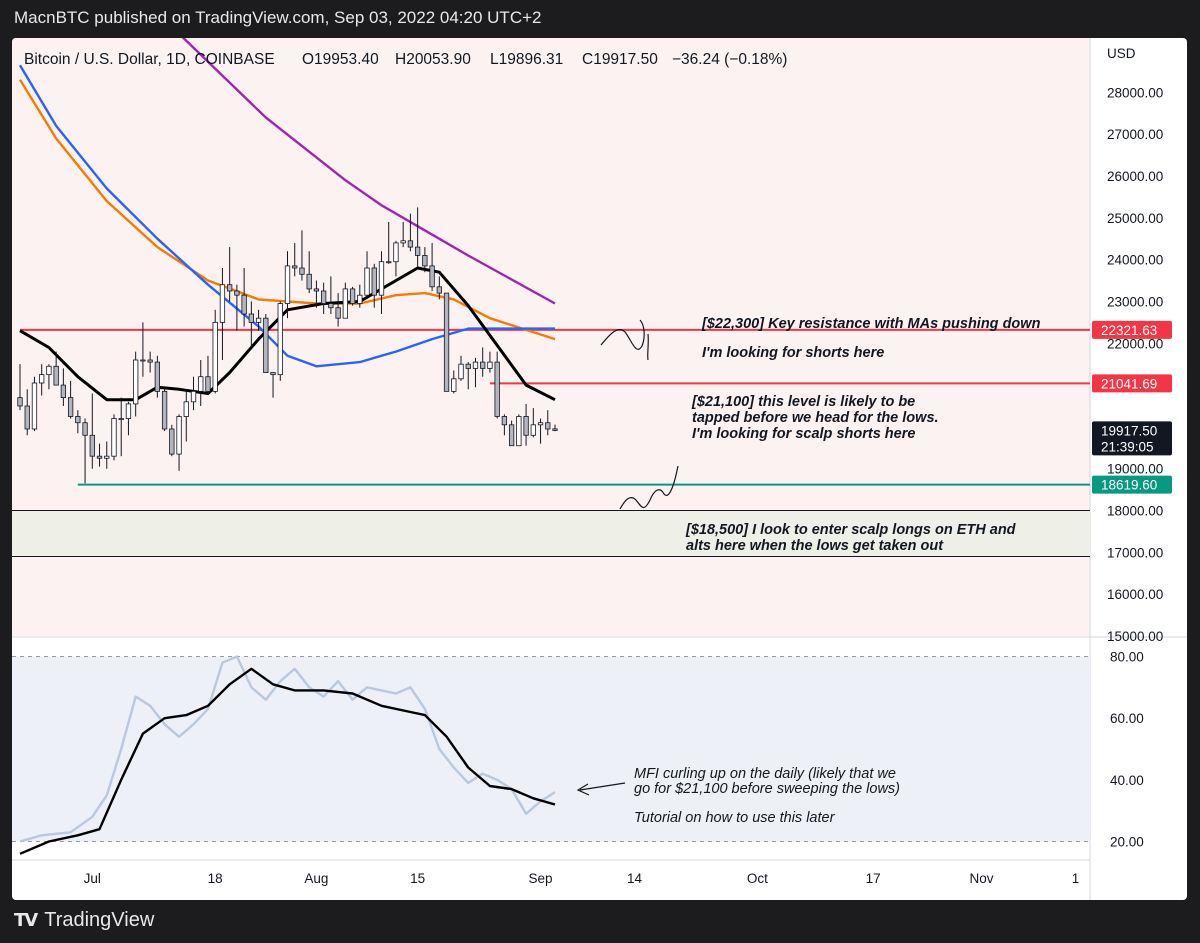 The image size is (1200, 943). Describe the element at coordinates (1129, 485) in the screenshot. I see `price-tag-label-3: 18619.60` at that location.